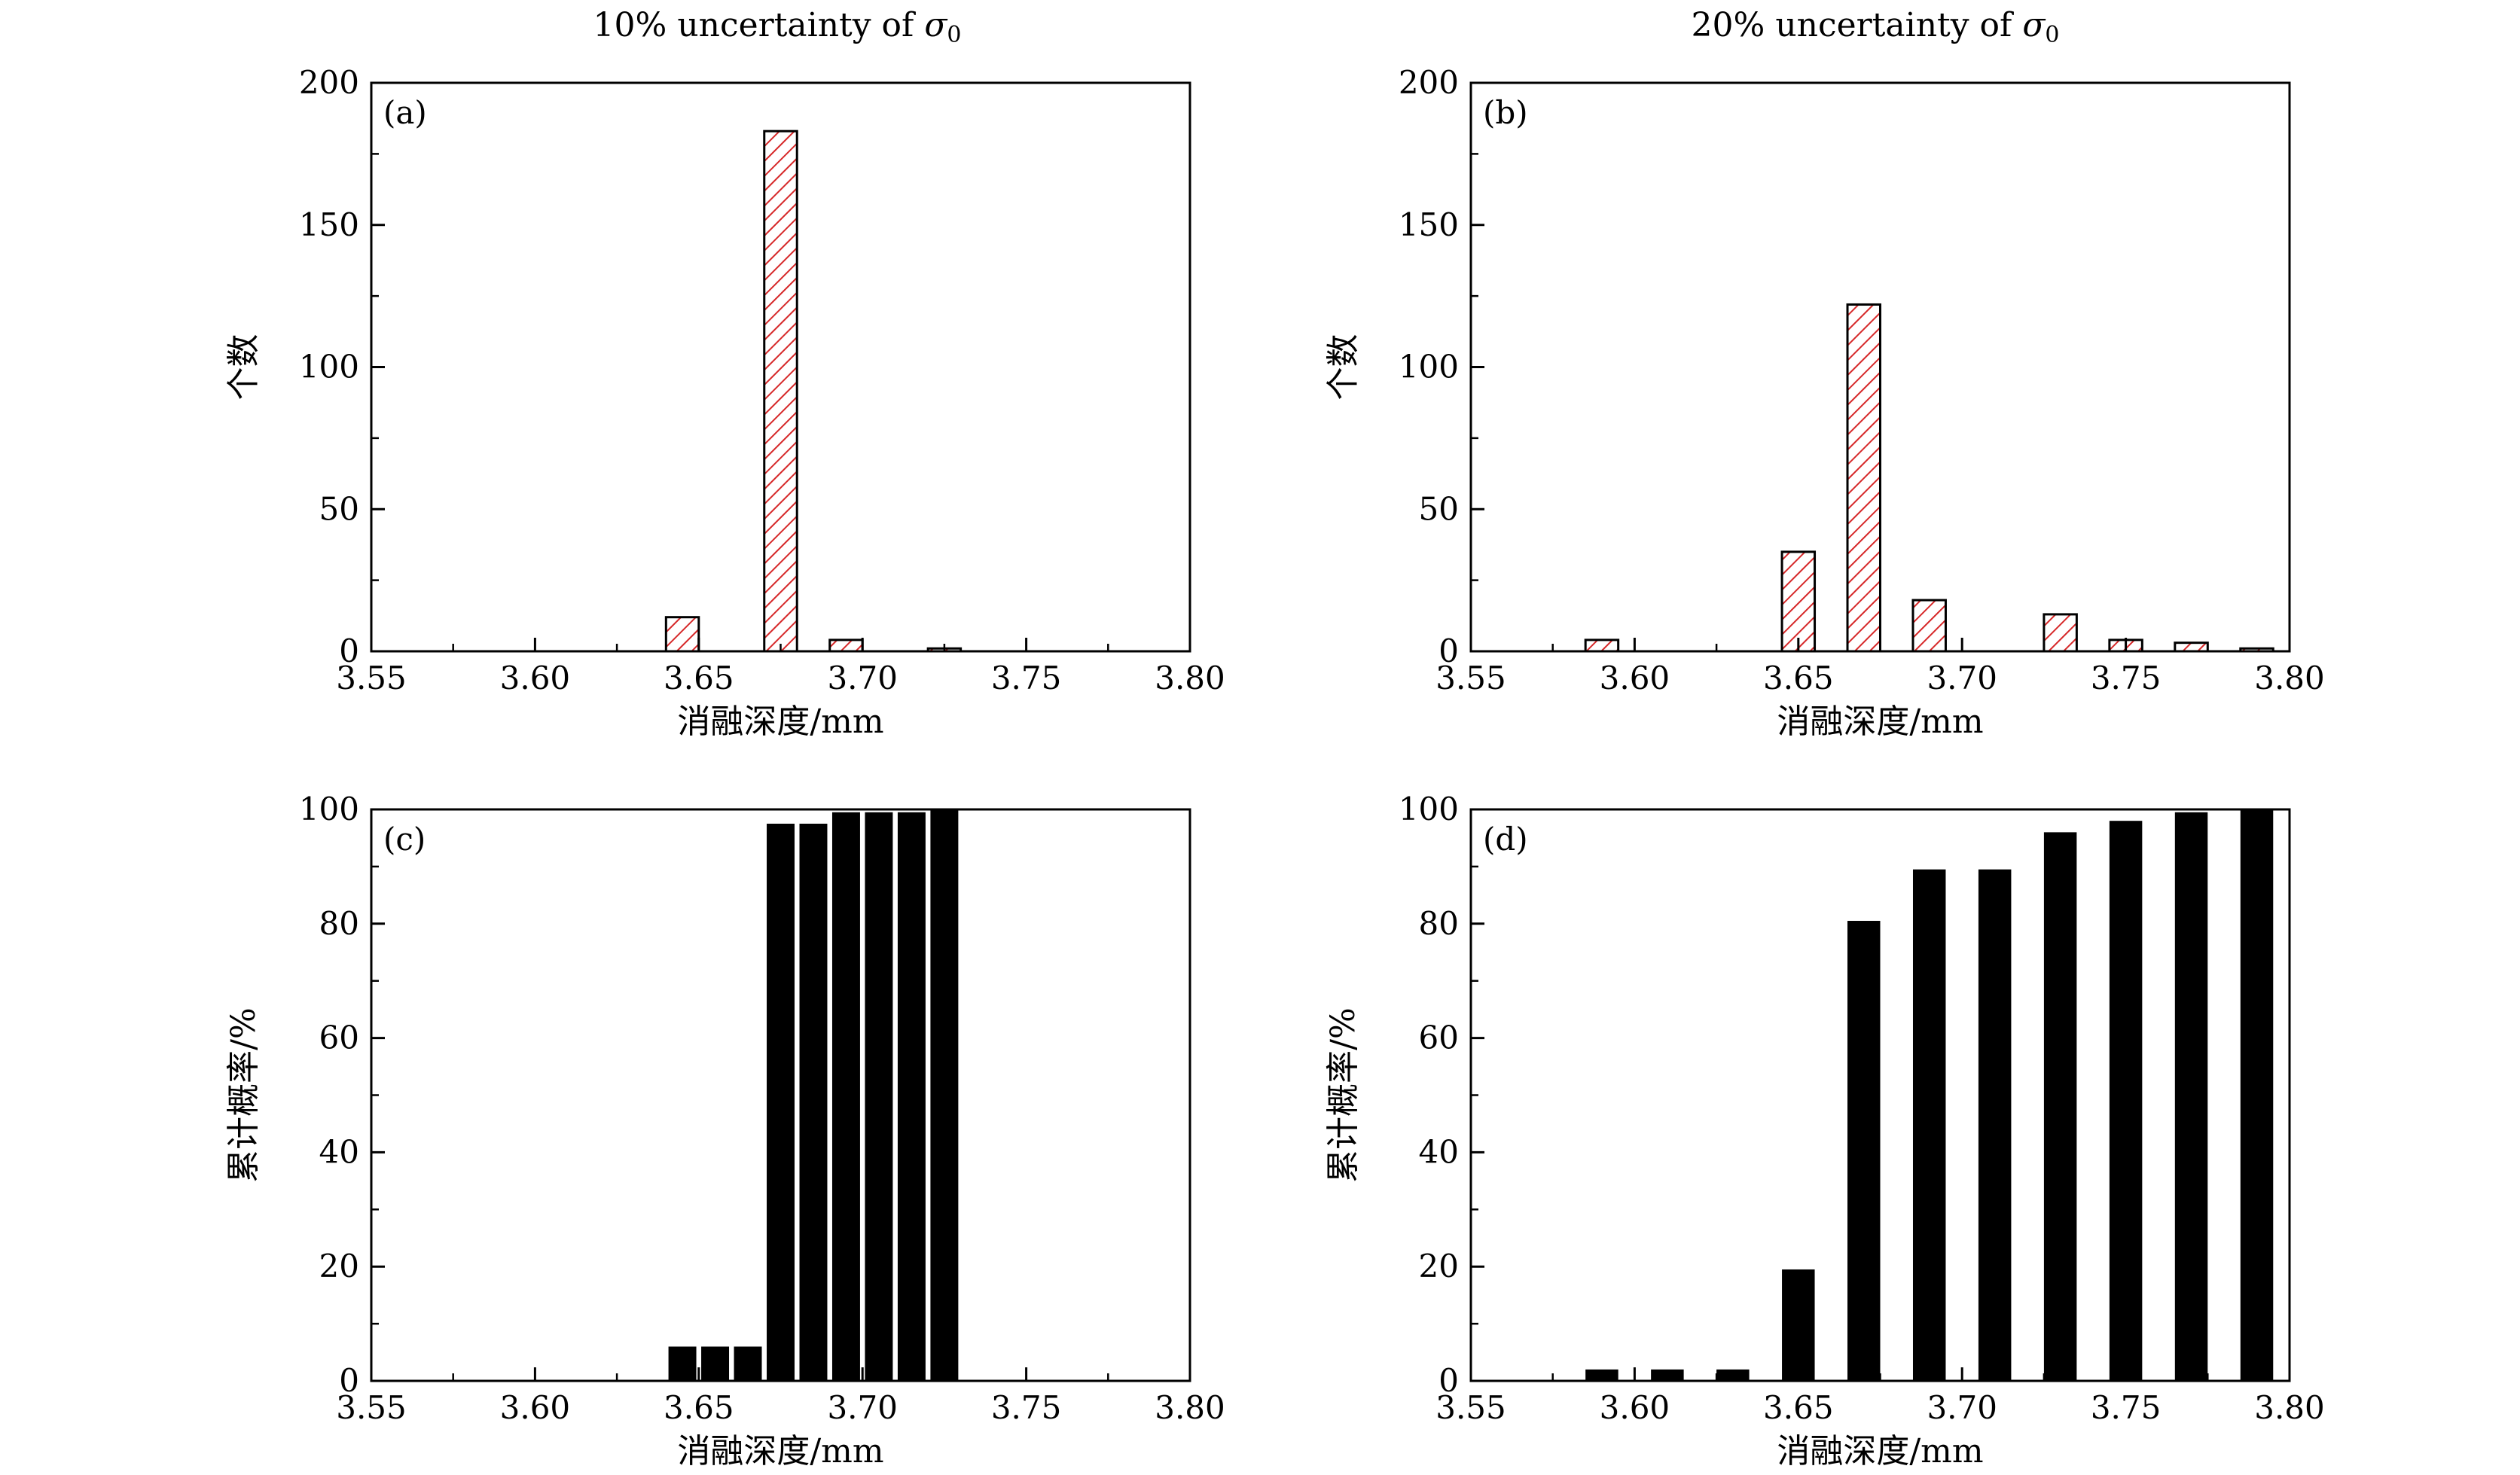 The image size is (2520, 1475). I want to click on x-tick-label-c-0: 3.55, so click(371, 1407).